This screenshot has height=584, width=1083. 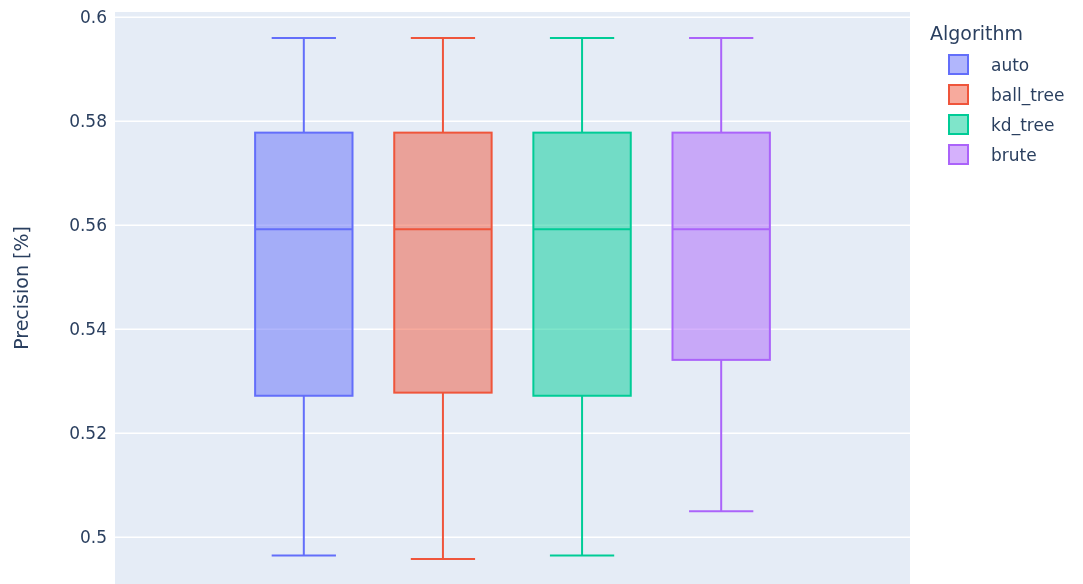 What do you see at coordinates (93, 537) in the screenshot?
I see `y-tick-label: 0.5` at bounding box center [93, 537].